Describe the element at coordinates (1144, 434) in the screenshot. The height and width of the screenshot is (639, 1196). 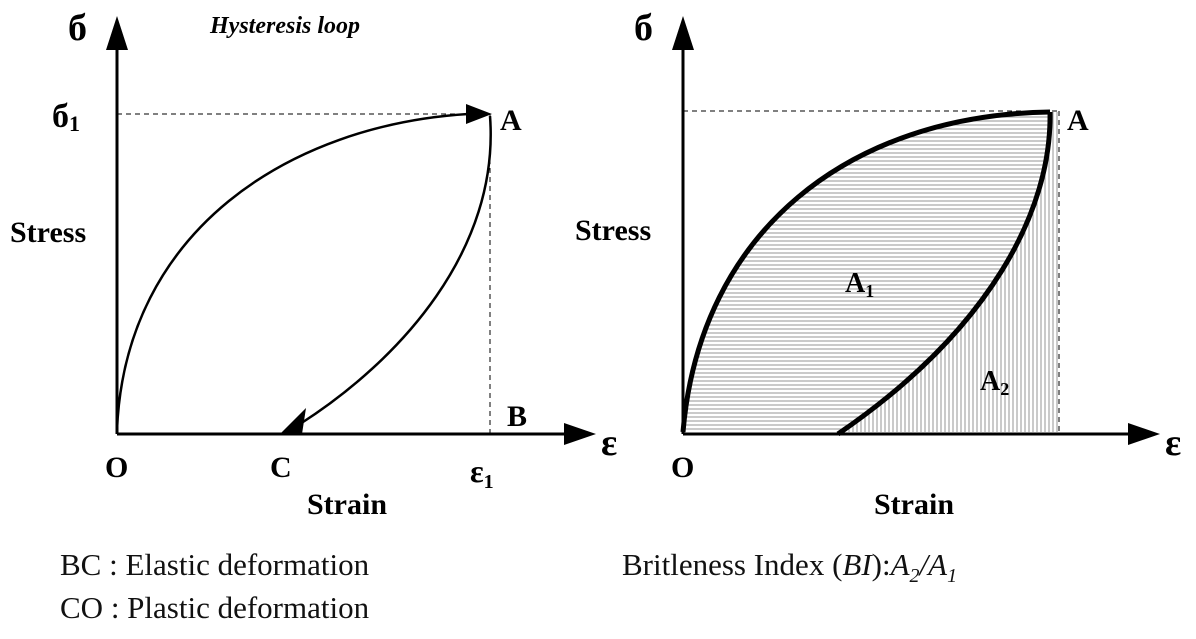
I see `right-x-arrowhead` at that location.